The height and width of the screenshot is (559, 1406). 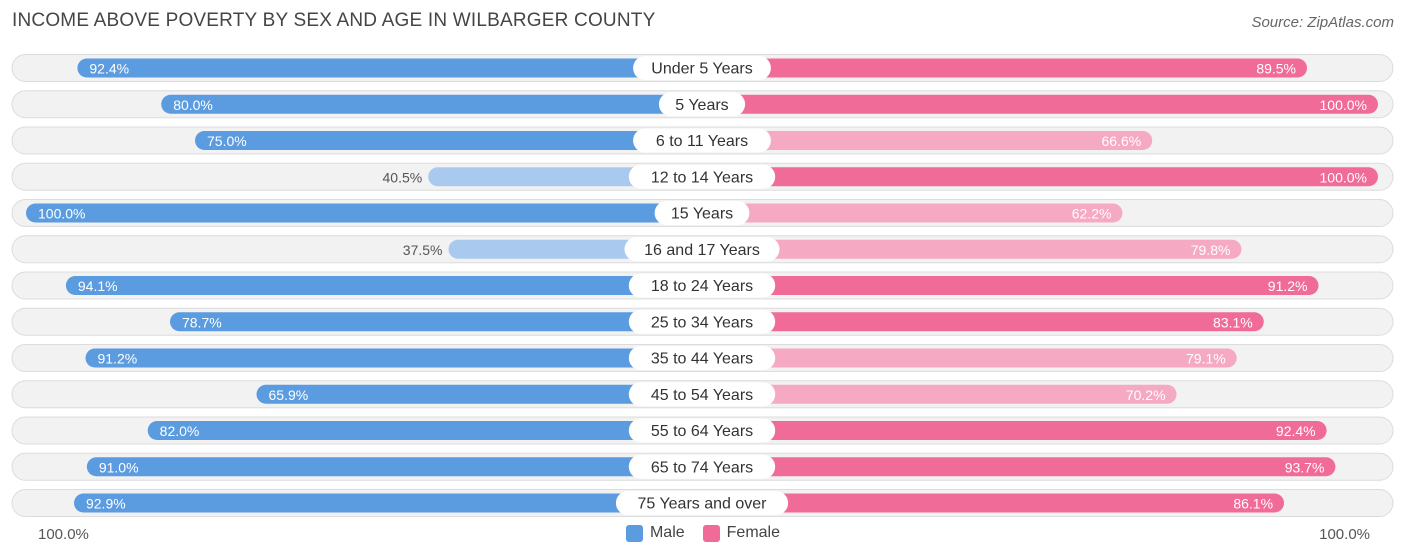 What do you see at coordinates (119, 467) in the screenshot?
I see `male-value-label: 91.0%` at bounding box center [119, 467].